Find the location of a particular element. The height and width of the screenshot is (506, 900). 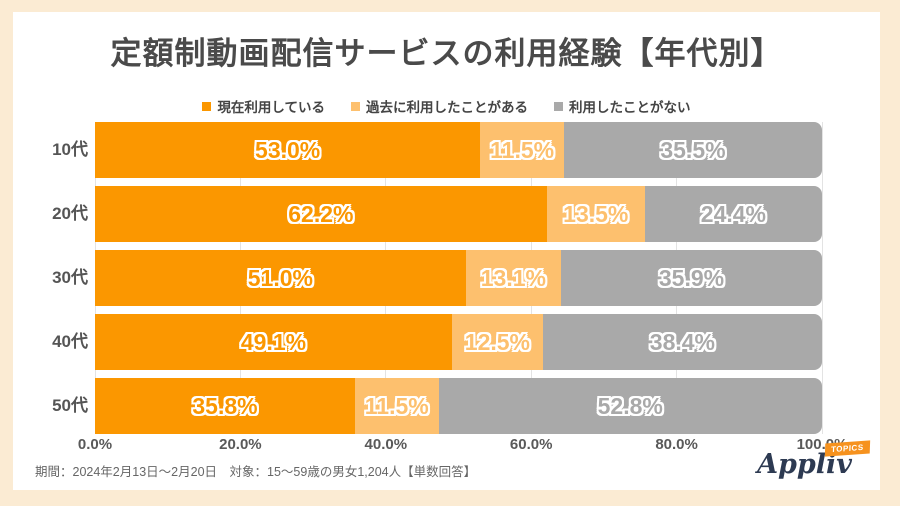

legend: 現在利用している 過去に利用したことがある 利用したことがない is located at coordinates (446, 106).